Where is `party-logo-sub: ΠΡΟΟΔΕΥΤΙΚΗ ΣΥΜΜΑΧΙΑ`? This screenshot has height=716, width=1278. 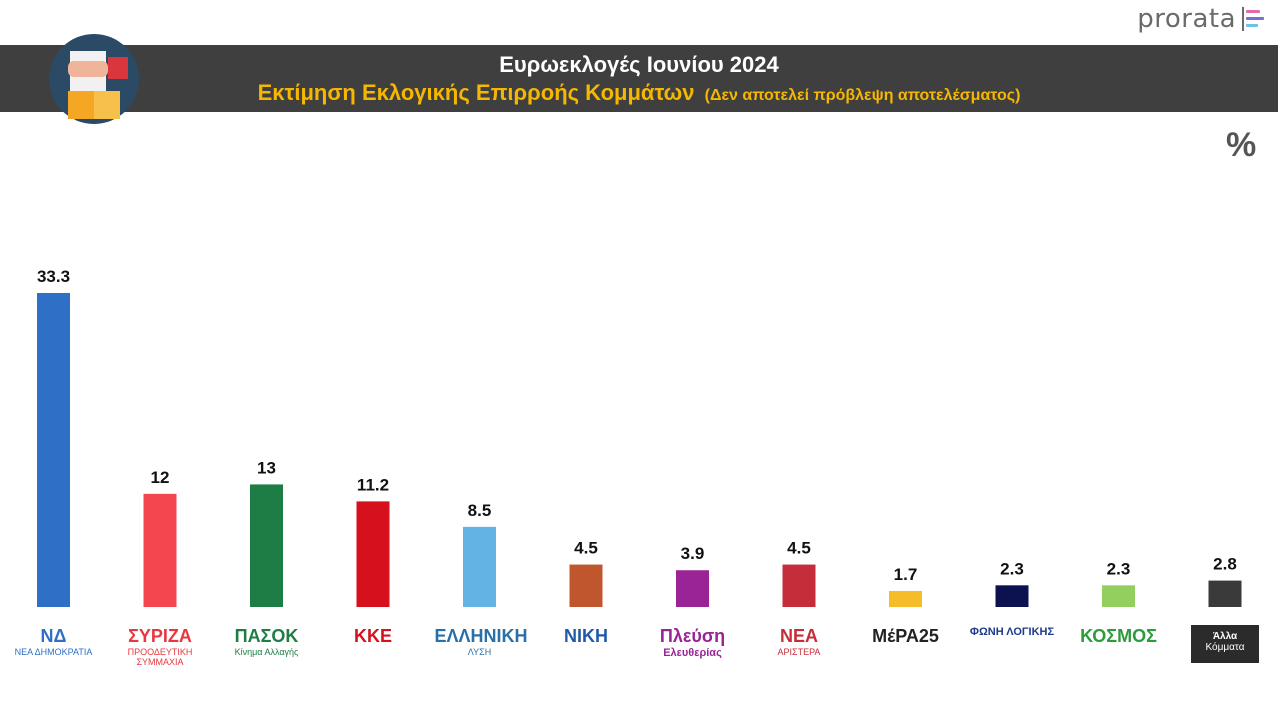
party-logo-sub: ΠΡΟΟΔΕΥΤΙΚΗ ΣΥΜΜΑΧΙΑ is located at coordinates (160, 657).